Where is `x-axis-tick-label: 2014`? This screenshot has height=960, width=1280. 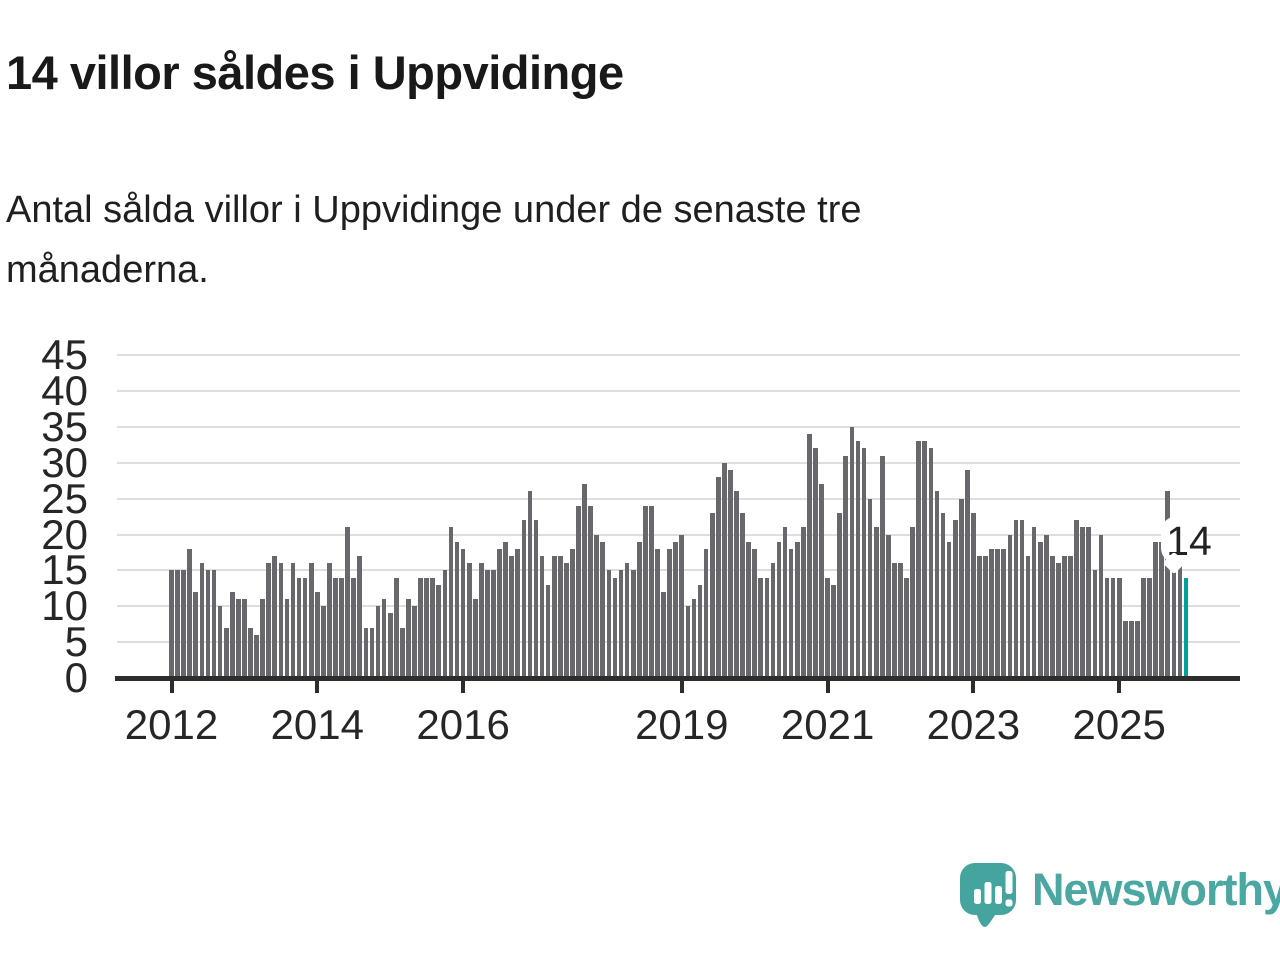 x-axis-tick-label: 2014 is located at coordinates (317, 724).